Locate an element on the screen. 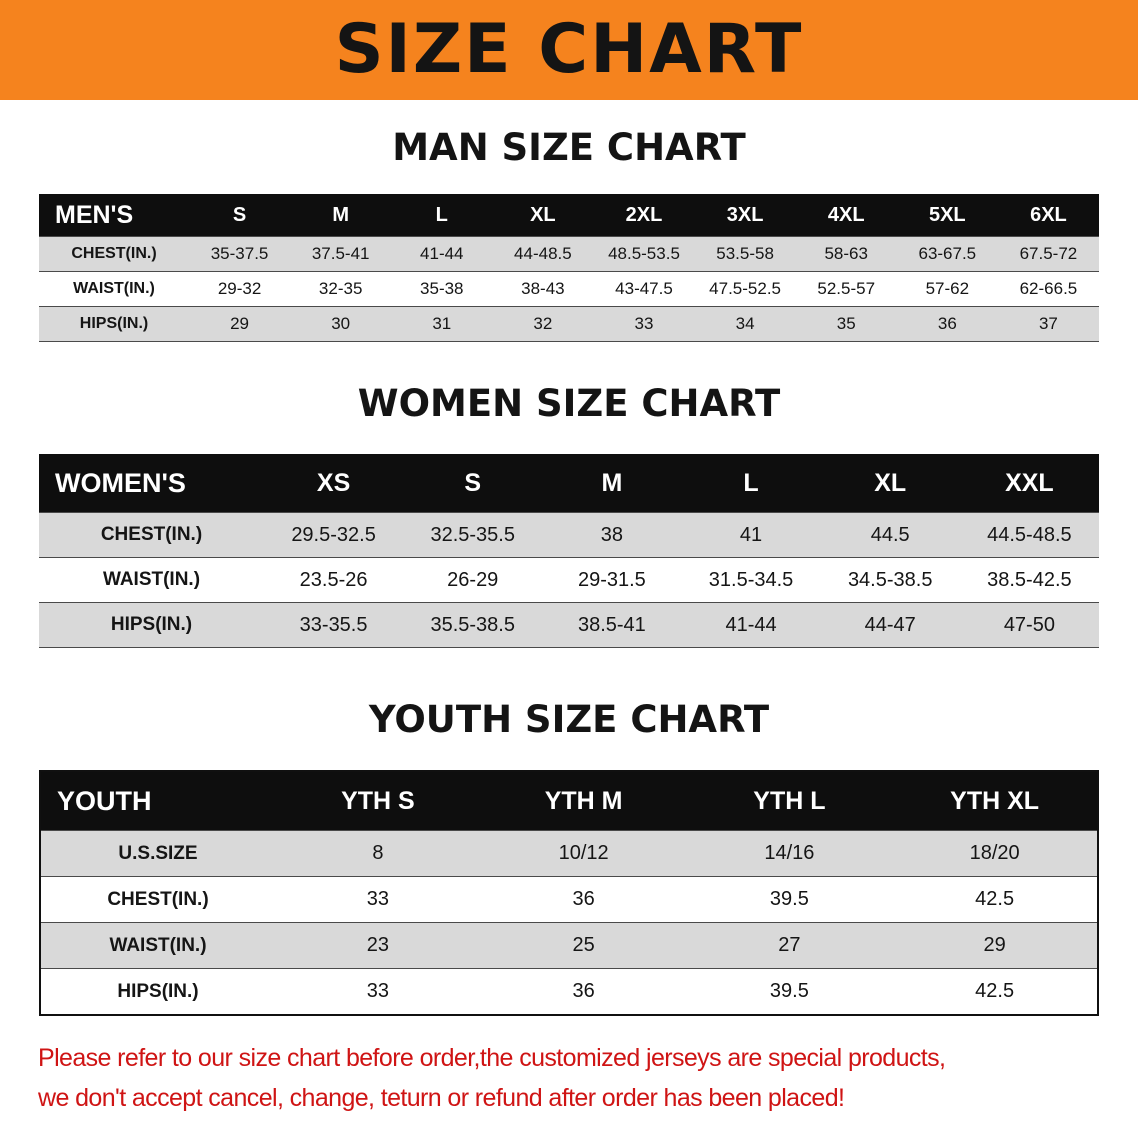  table-cell: 23.5-26 is located at coordinates (333, 579).